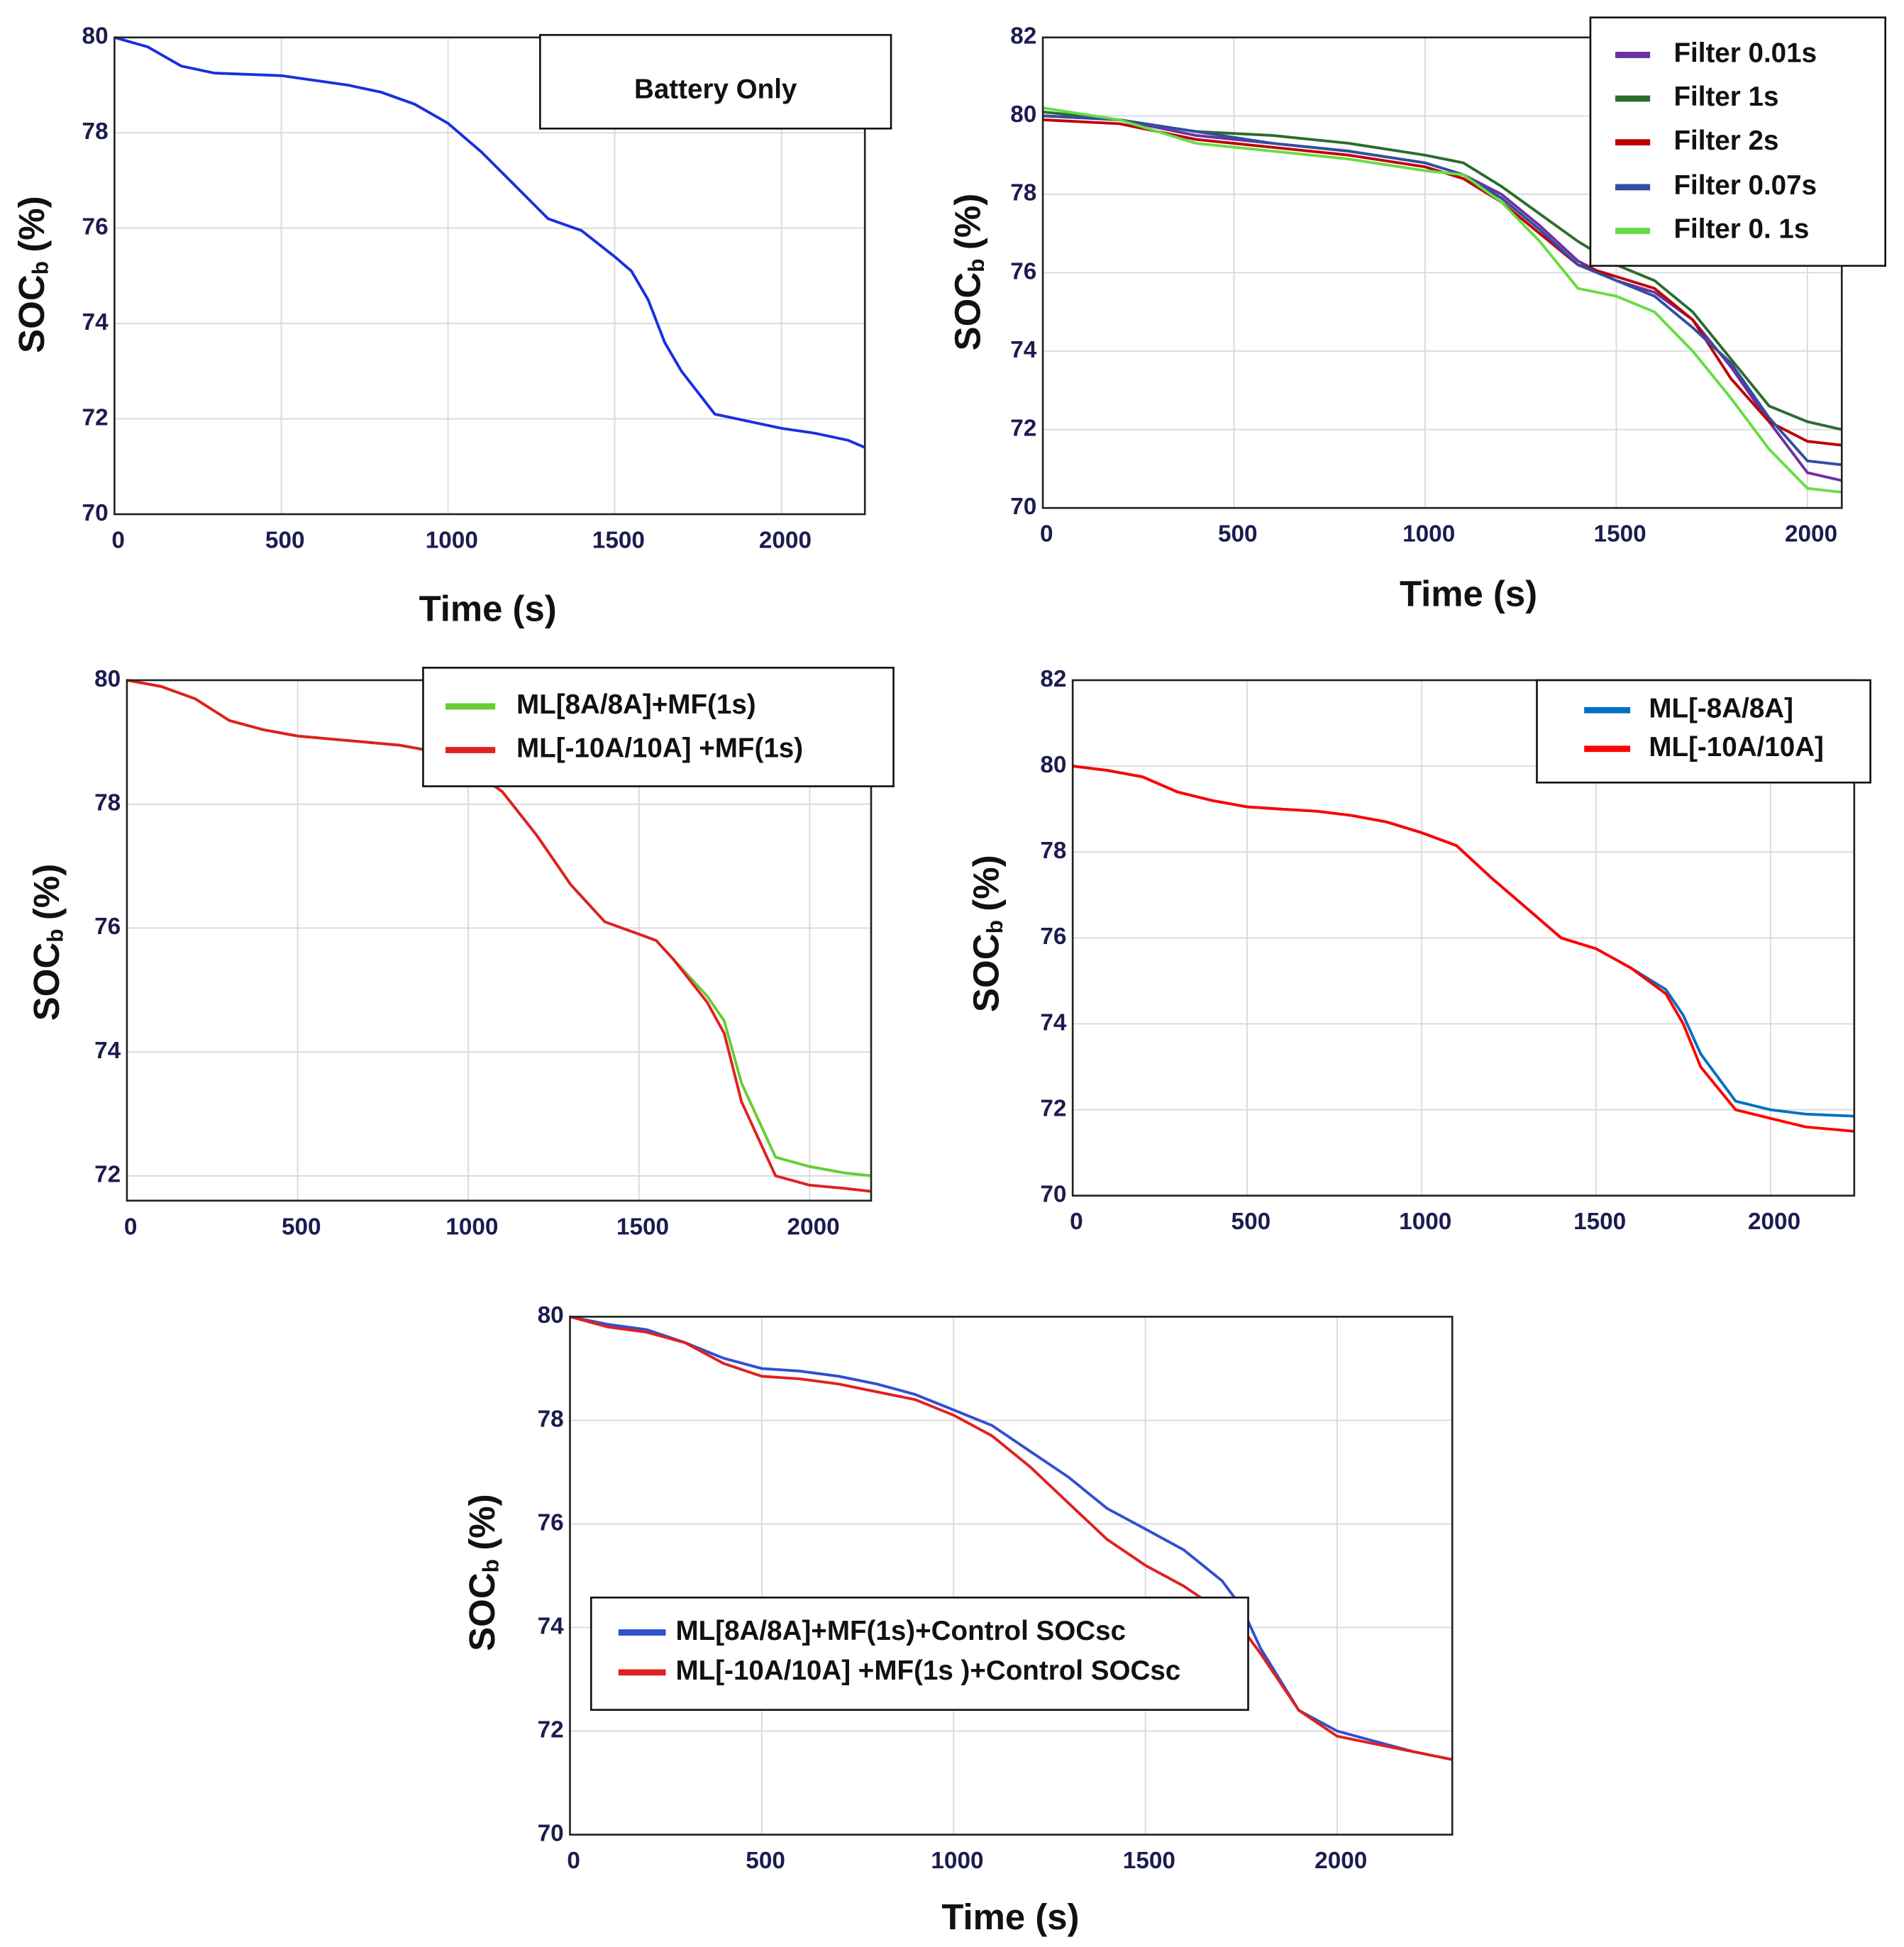 This screenshot has height=1947, width=1904. What do you see at coordinates (1725, 97) in the screenshot?
I see `legend-label: Filter 1s` at bounding box center [1725, 97].